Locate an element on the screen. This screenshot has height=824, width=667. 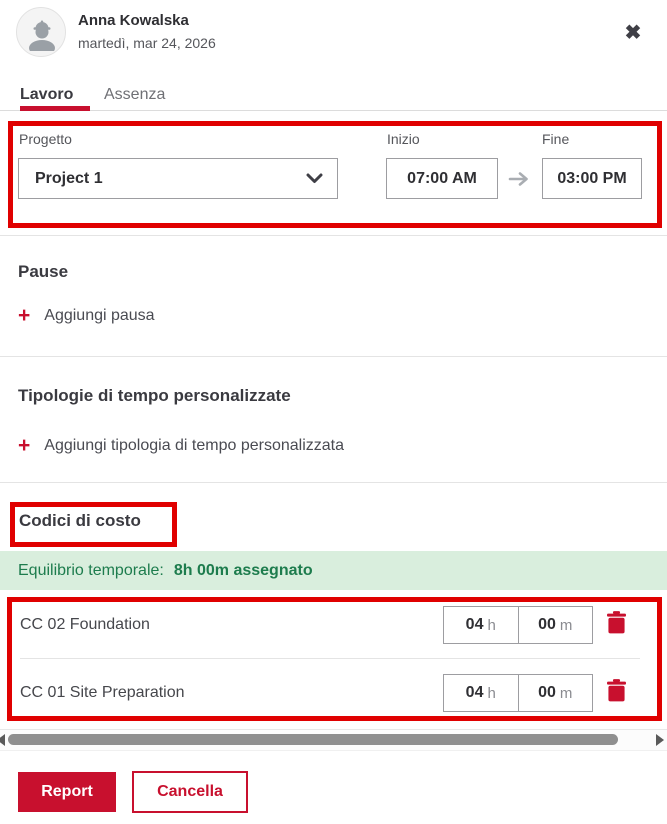
time-balance-label: Equilibrio temporale: is located at coordinates (91, 570).